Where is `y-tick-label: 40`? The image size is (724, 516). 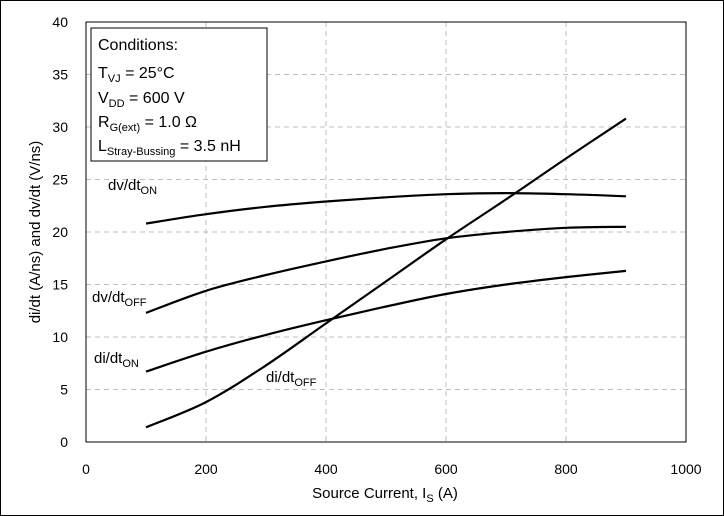 y-tick-label: 40 is located at coordinates (60, 22).